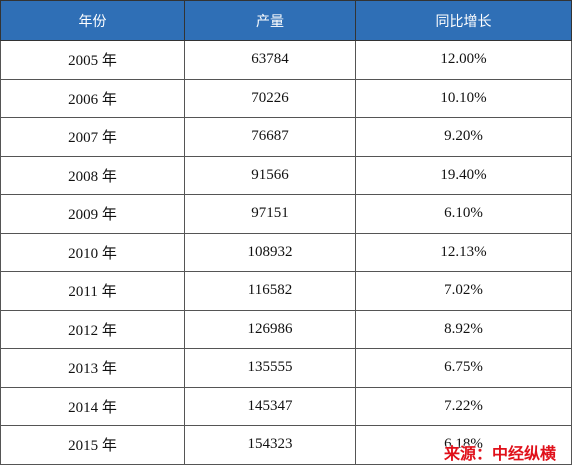  Describe the element at coordinates (92, 368) in the screenshot. I see `table-cell: 2013 年` at that location.